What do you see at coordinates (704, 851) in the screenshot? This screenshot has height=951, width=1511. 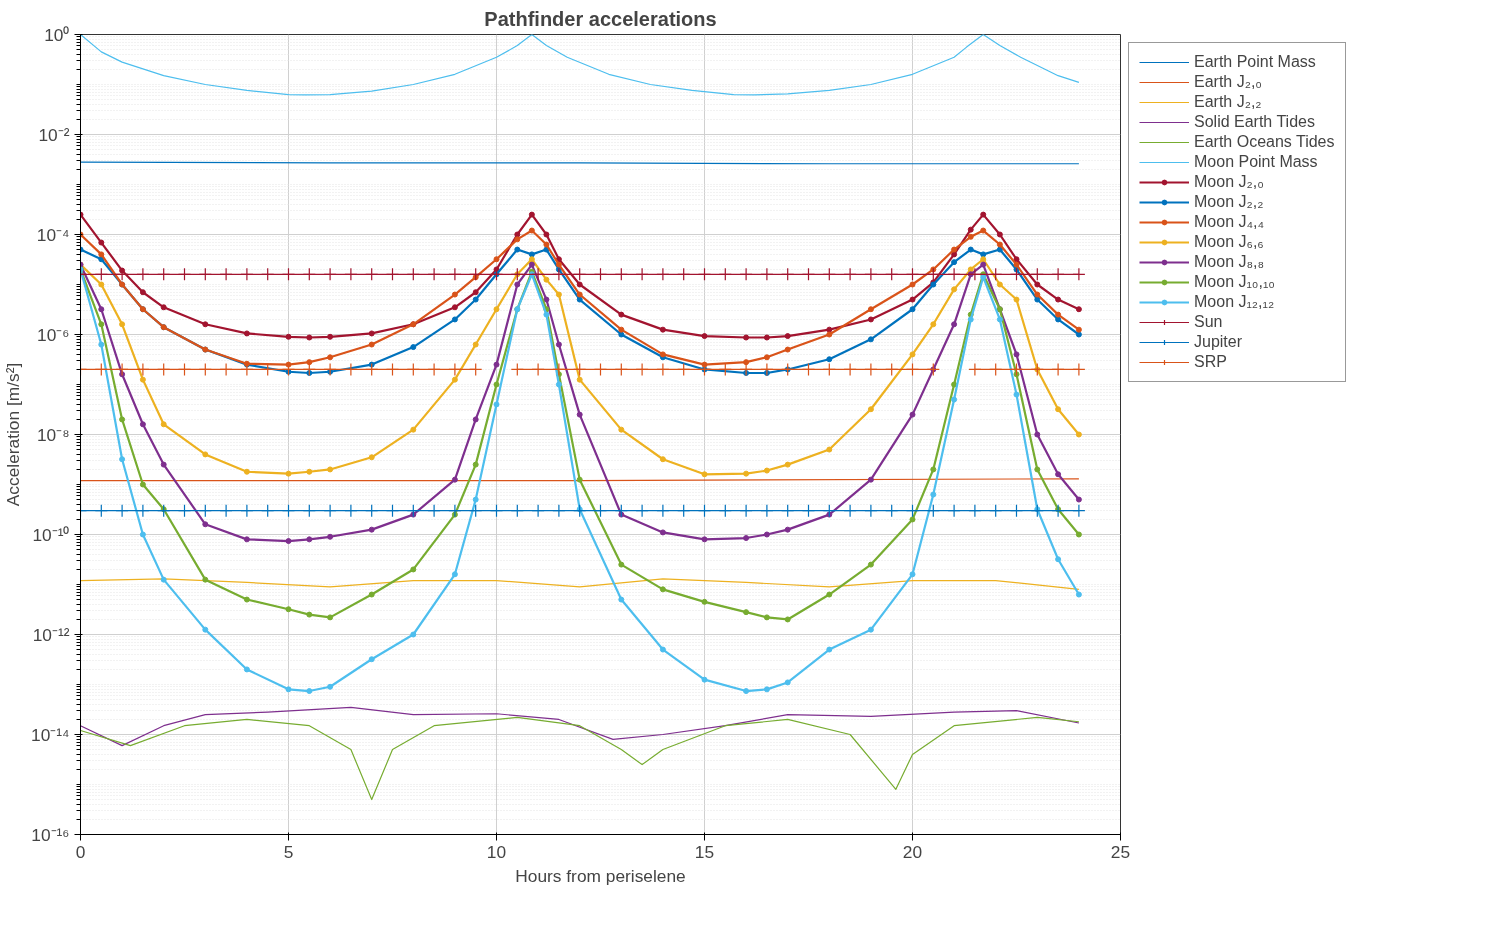 I see `x-tick-label: 15` at bounding box center [704, 851].